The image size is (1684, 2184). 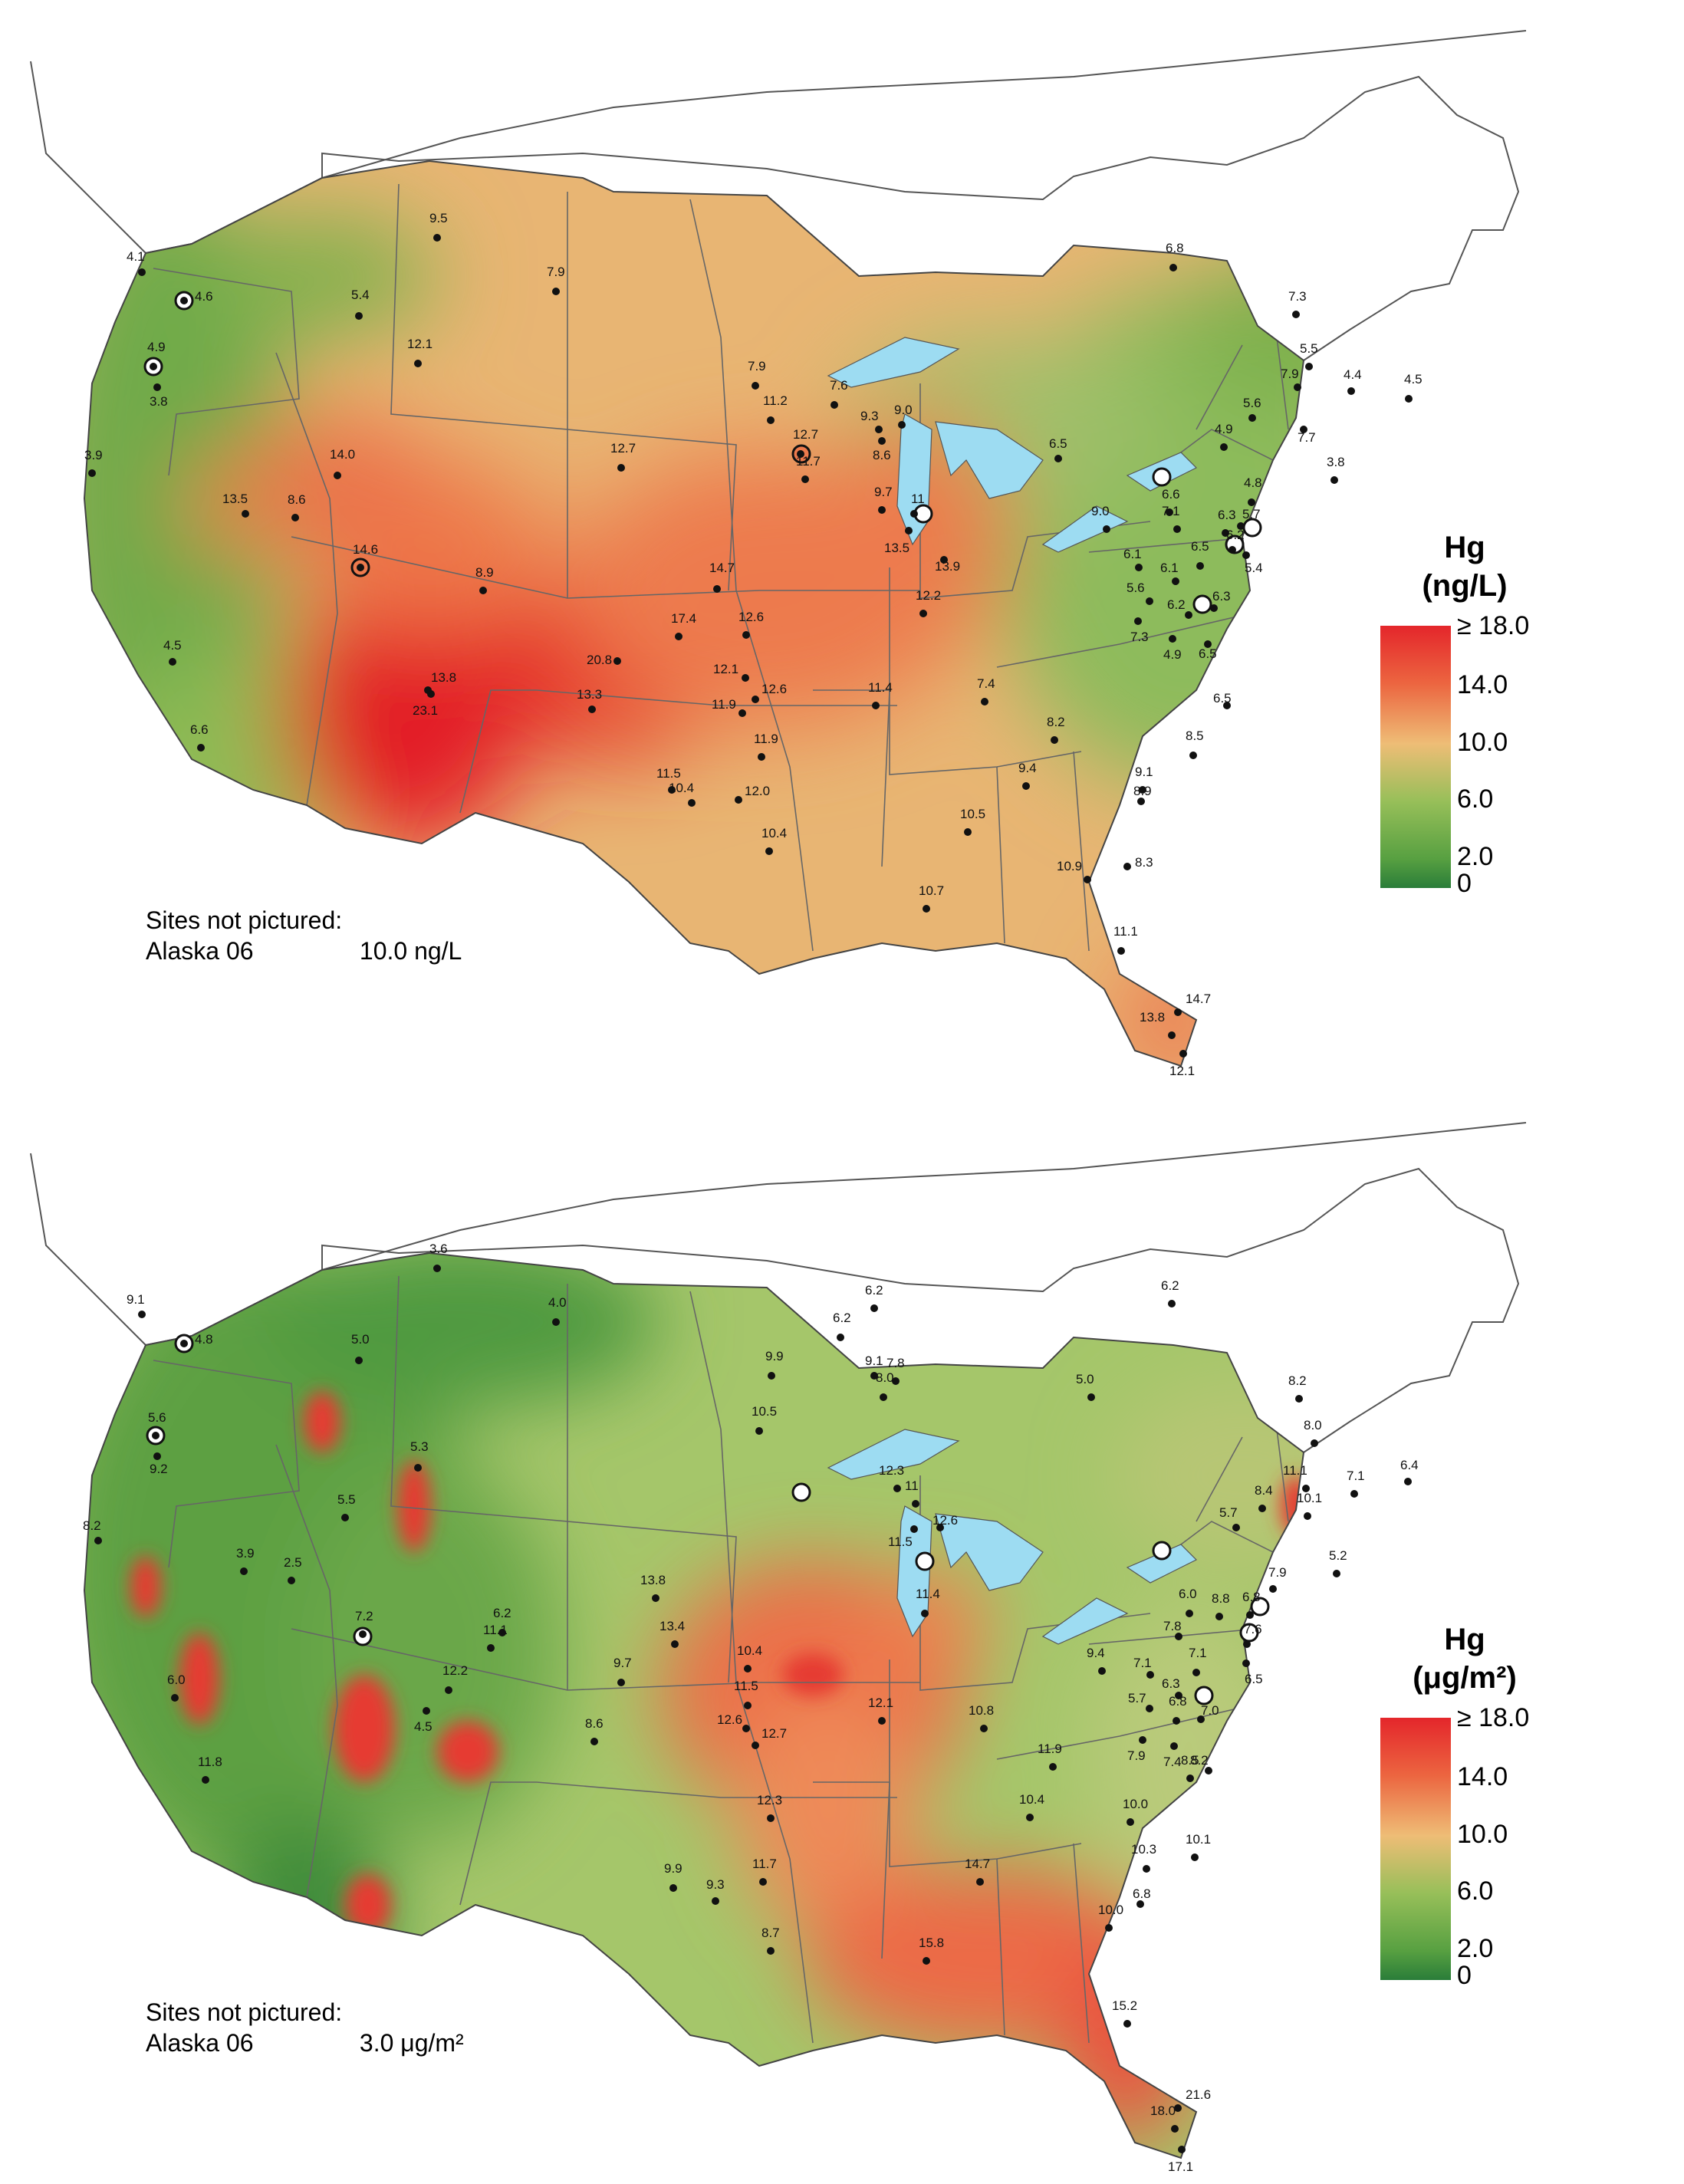 What do you see at coordinates (1143, 1850) in the screenshot?
I see `station-value-label: 10.3` at bounding box center [1143, 1850].